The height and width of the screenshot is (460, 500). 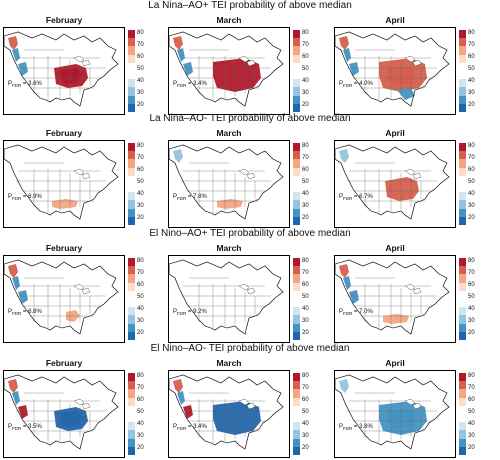 I want to click on panel-title: March, so click(x=229, y=20).